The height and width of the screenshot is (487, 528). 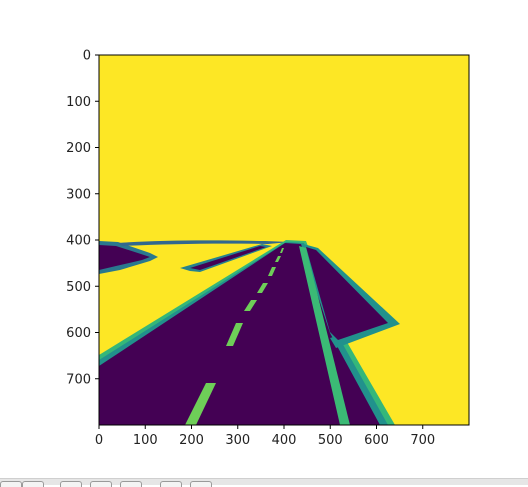 I want to click on center-island, so click(x=228, y=258).